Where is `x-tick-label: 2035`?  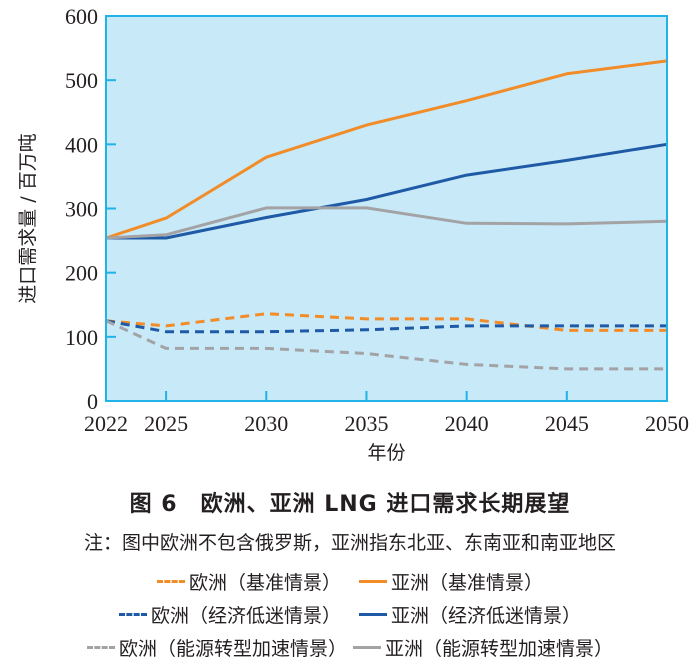 x-tick-label: 2035 is located at coordinates (366, 423).